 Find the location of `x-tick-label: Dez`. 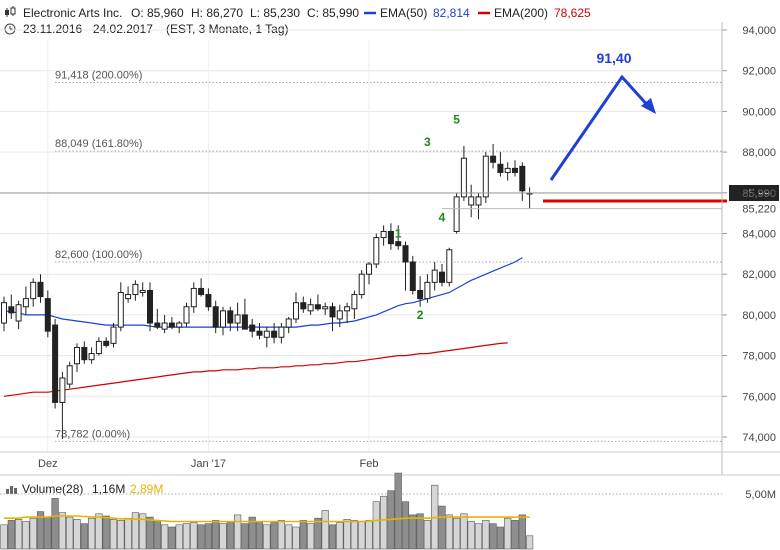

x-tick-label: Dez is located at coordinates (48, 464).